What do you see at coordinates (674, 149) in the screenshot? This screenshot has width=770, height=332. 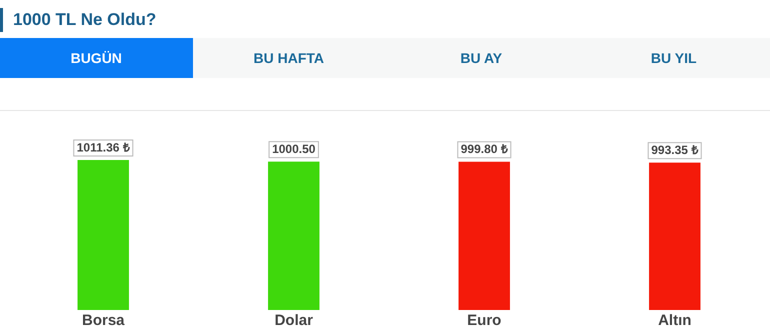 I see `data-label: 993.35 ₺` at bounding box center [674, 149].